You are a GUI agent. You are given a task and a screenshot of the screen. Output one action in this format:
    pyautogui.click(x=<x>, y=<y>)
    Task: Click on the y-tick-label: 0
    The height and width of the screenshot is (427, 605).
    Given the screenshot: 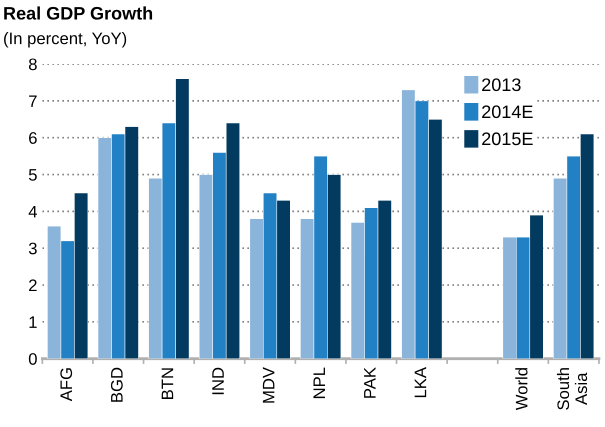 What is the action you would take?
    pyautogui.click(x=32, y=359)
    